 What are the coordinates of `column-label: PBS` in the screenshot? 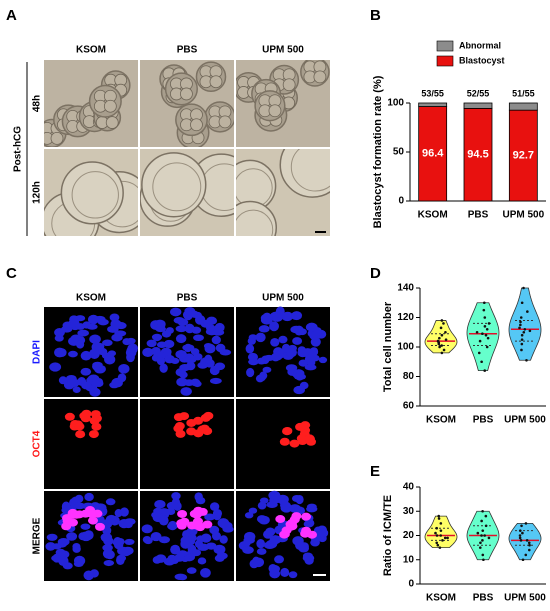 It's located at (187, 298).